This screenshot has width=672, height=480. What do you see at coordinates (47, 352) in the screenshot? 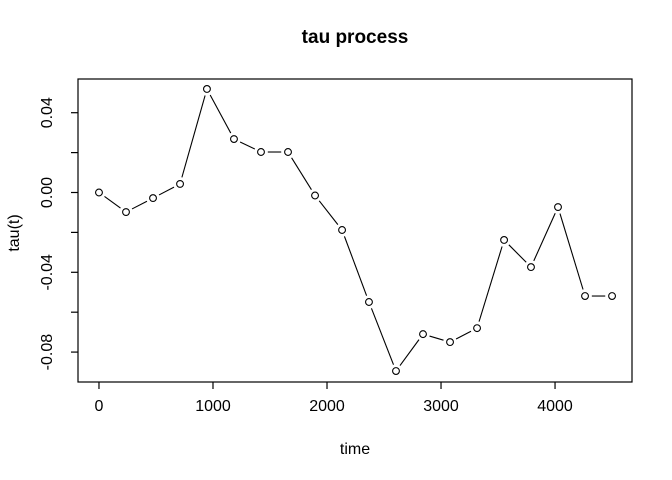
I see `y-axis-tick-label: -0.08` at bounding box center [47, 352].